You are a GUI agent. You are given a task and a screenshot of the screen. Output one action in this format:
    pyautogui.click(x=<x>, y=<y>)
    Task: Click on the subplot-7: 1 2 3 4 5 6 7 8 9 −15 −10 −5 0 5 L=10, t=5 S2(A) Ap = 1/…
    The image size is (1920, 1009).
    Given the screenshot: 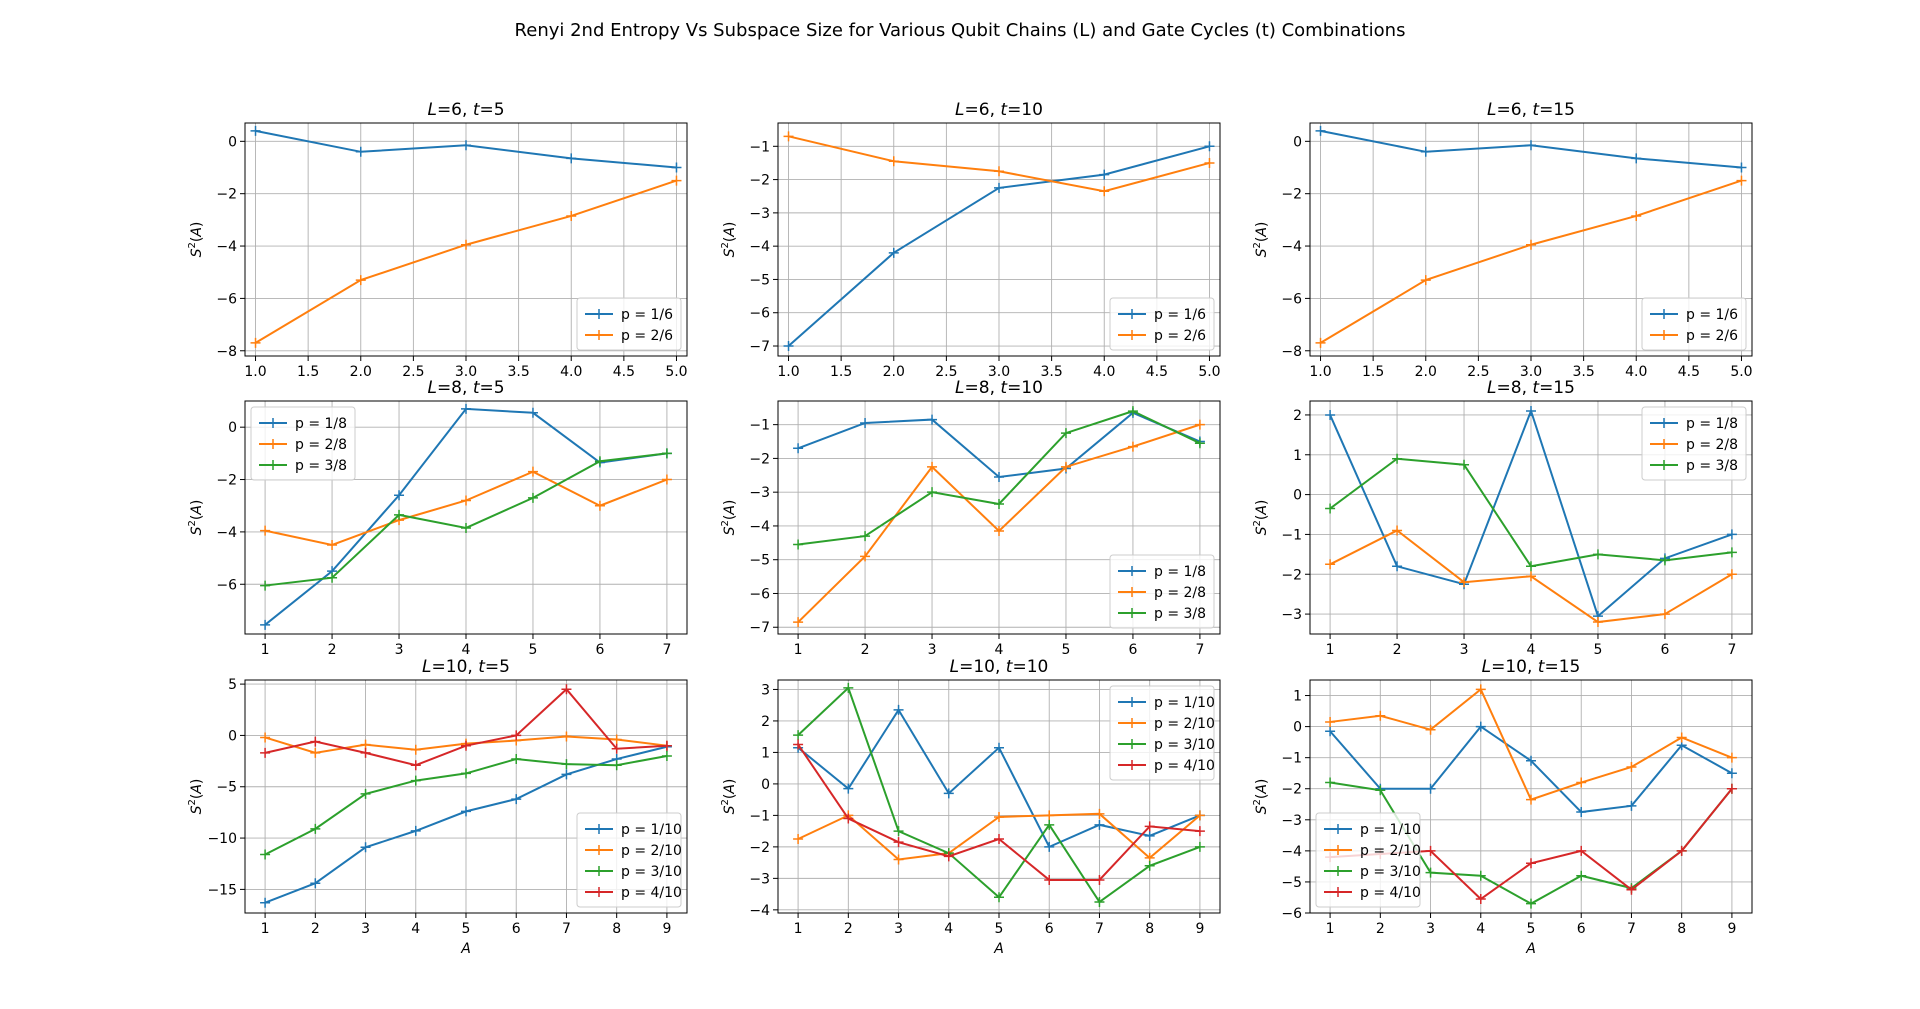 What is the action you would take?
    pyautogui.click(x=437, y=807)
    